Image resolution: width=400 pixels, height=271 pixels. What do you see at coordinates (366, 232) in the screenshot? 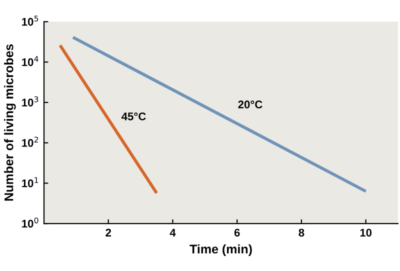
I see `x-tick-label: 10` at bounding box center [366, 232].